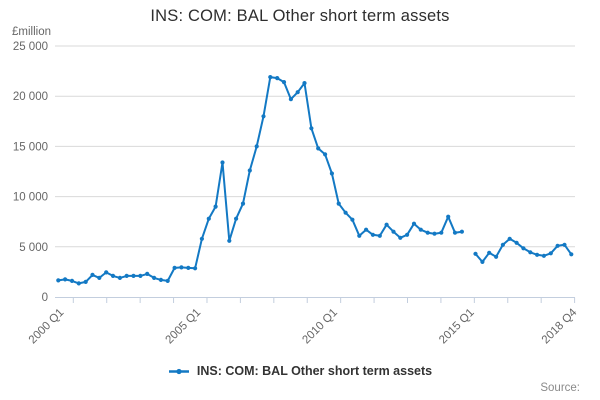 Image resolution: width=600 pixels, height=400 pixels. I want to click on x-axis-tick-label: 2018 Q4, so click(560, 326).